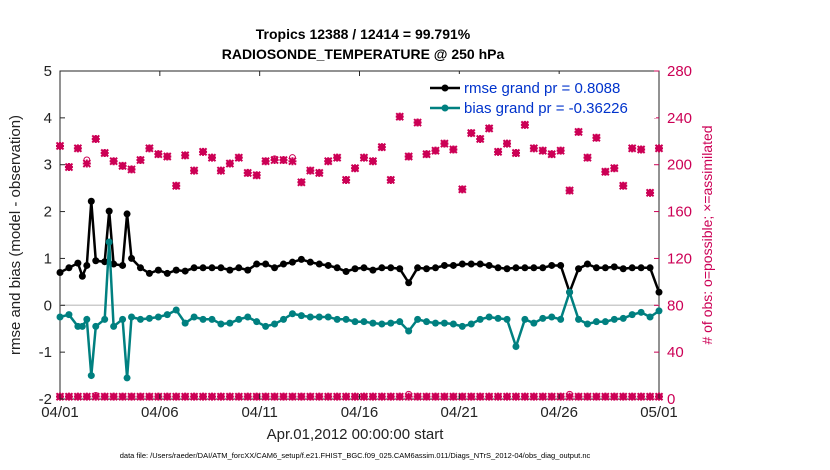 This screenshot has width=830, height=470. Describe the element at coordinates (45, 352) in the screenshot. I see `y-tick-label: -1` at that location.